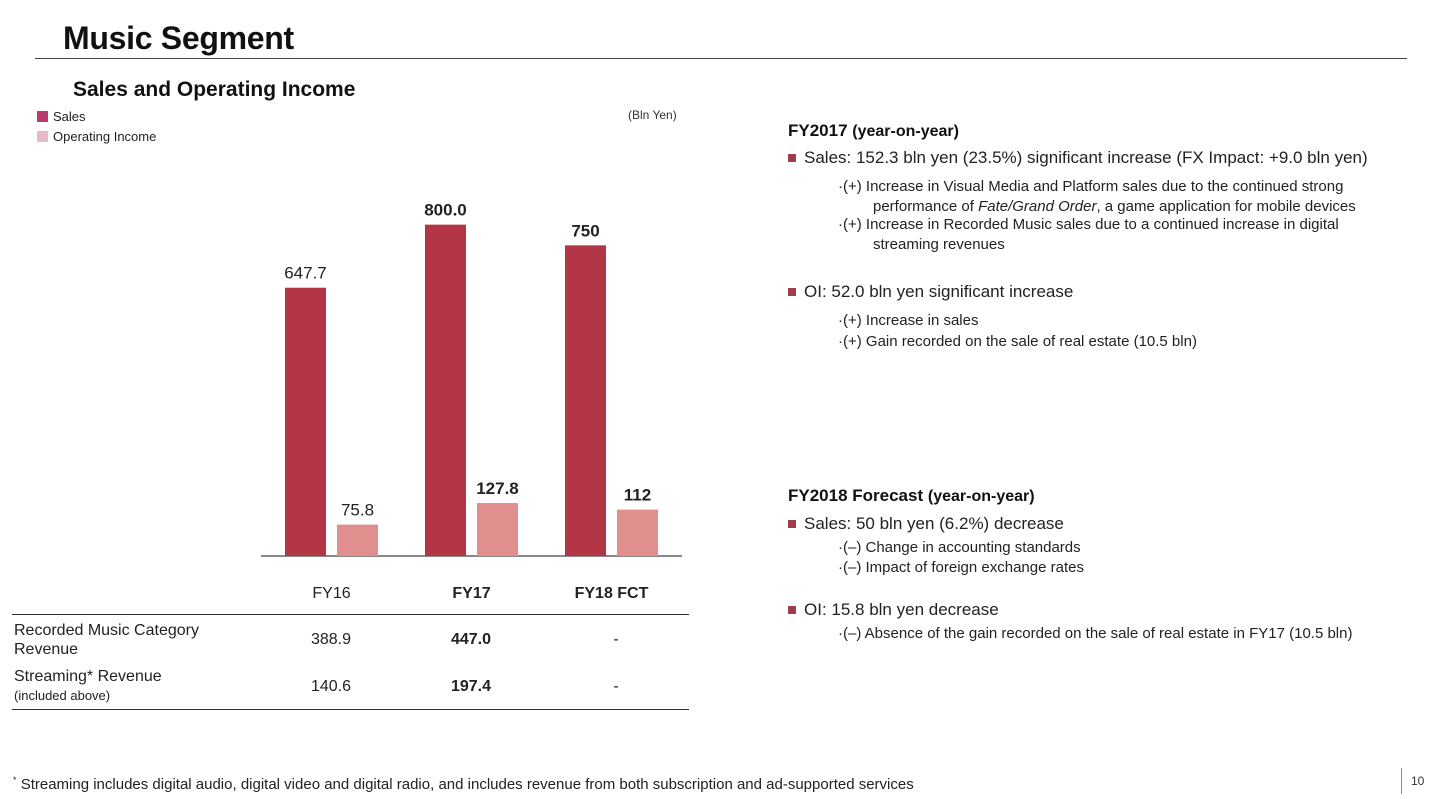 The height and width of the screenshot is (799, 1440). Describe the element at coordinates (105, 136) in the screenshot. I see `legend-label-operating-income: Operating Income` at that location.